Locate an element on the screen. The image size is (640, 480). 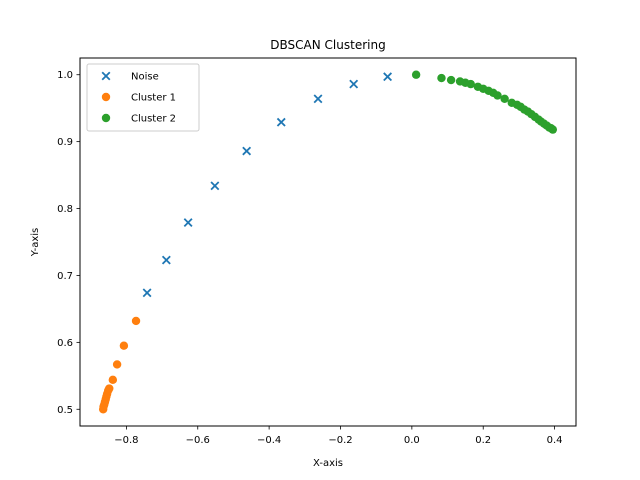
x-axis-ticks: −0.8 −0.6 −0.4 −0.2 0.0 0.2 0.4 is located at coordinates (338, 436).